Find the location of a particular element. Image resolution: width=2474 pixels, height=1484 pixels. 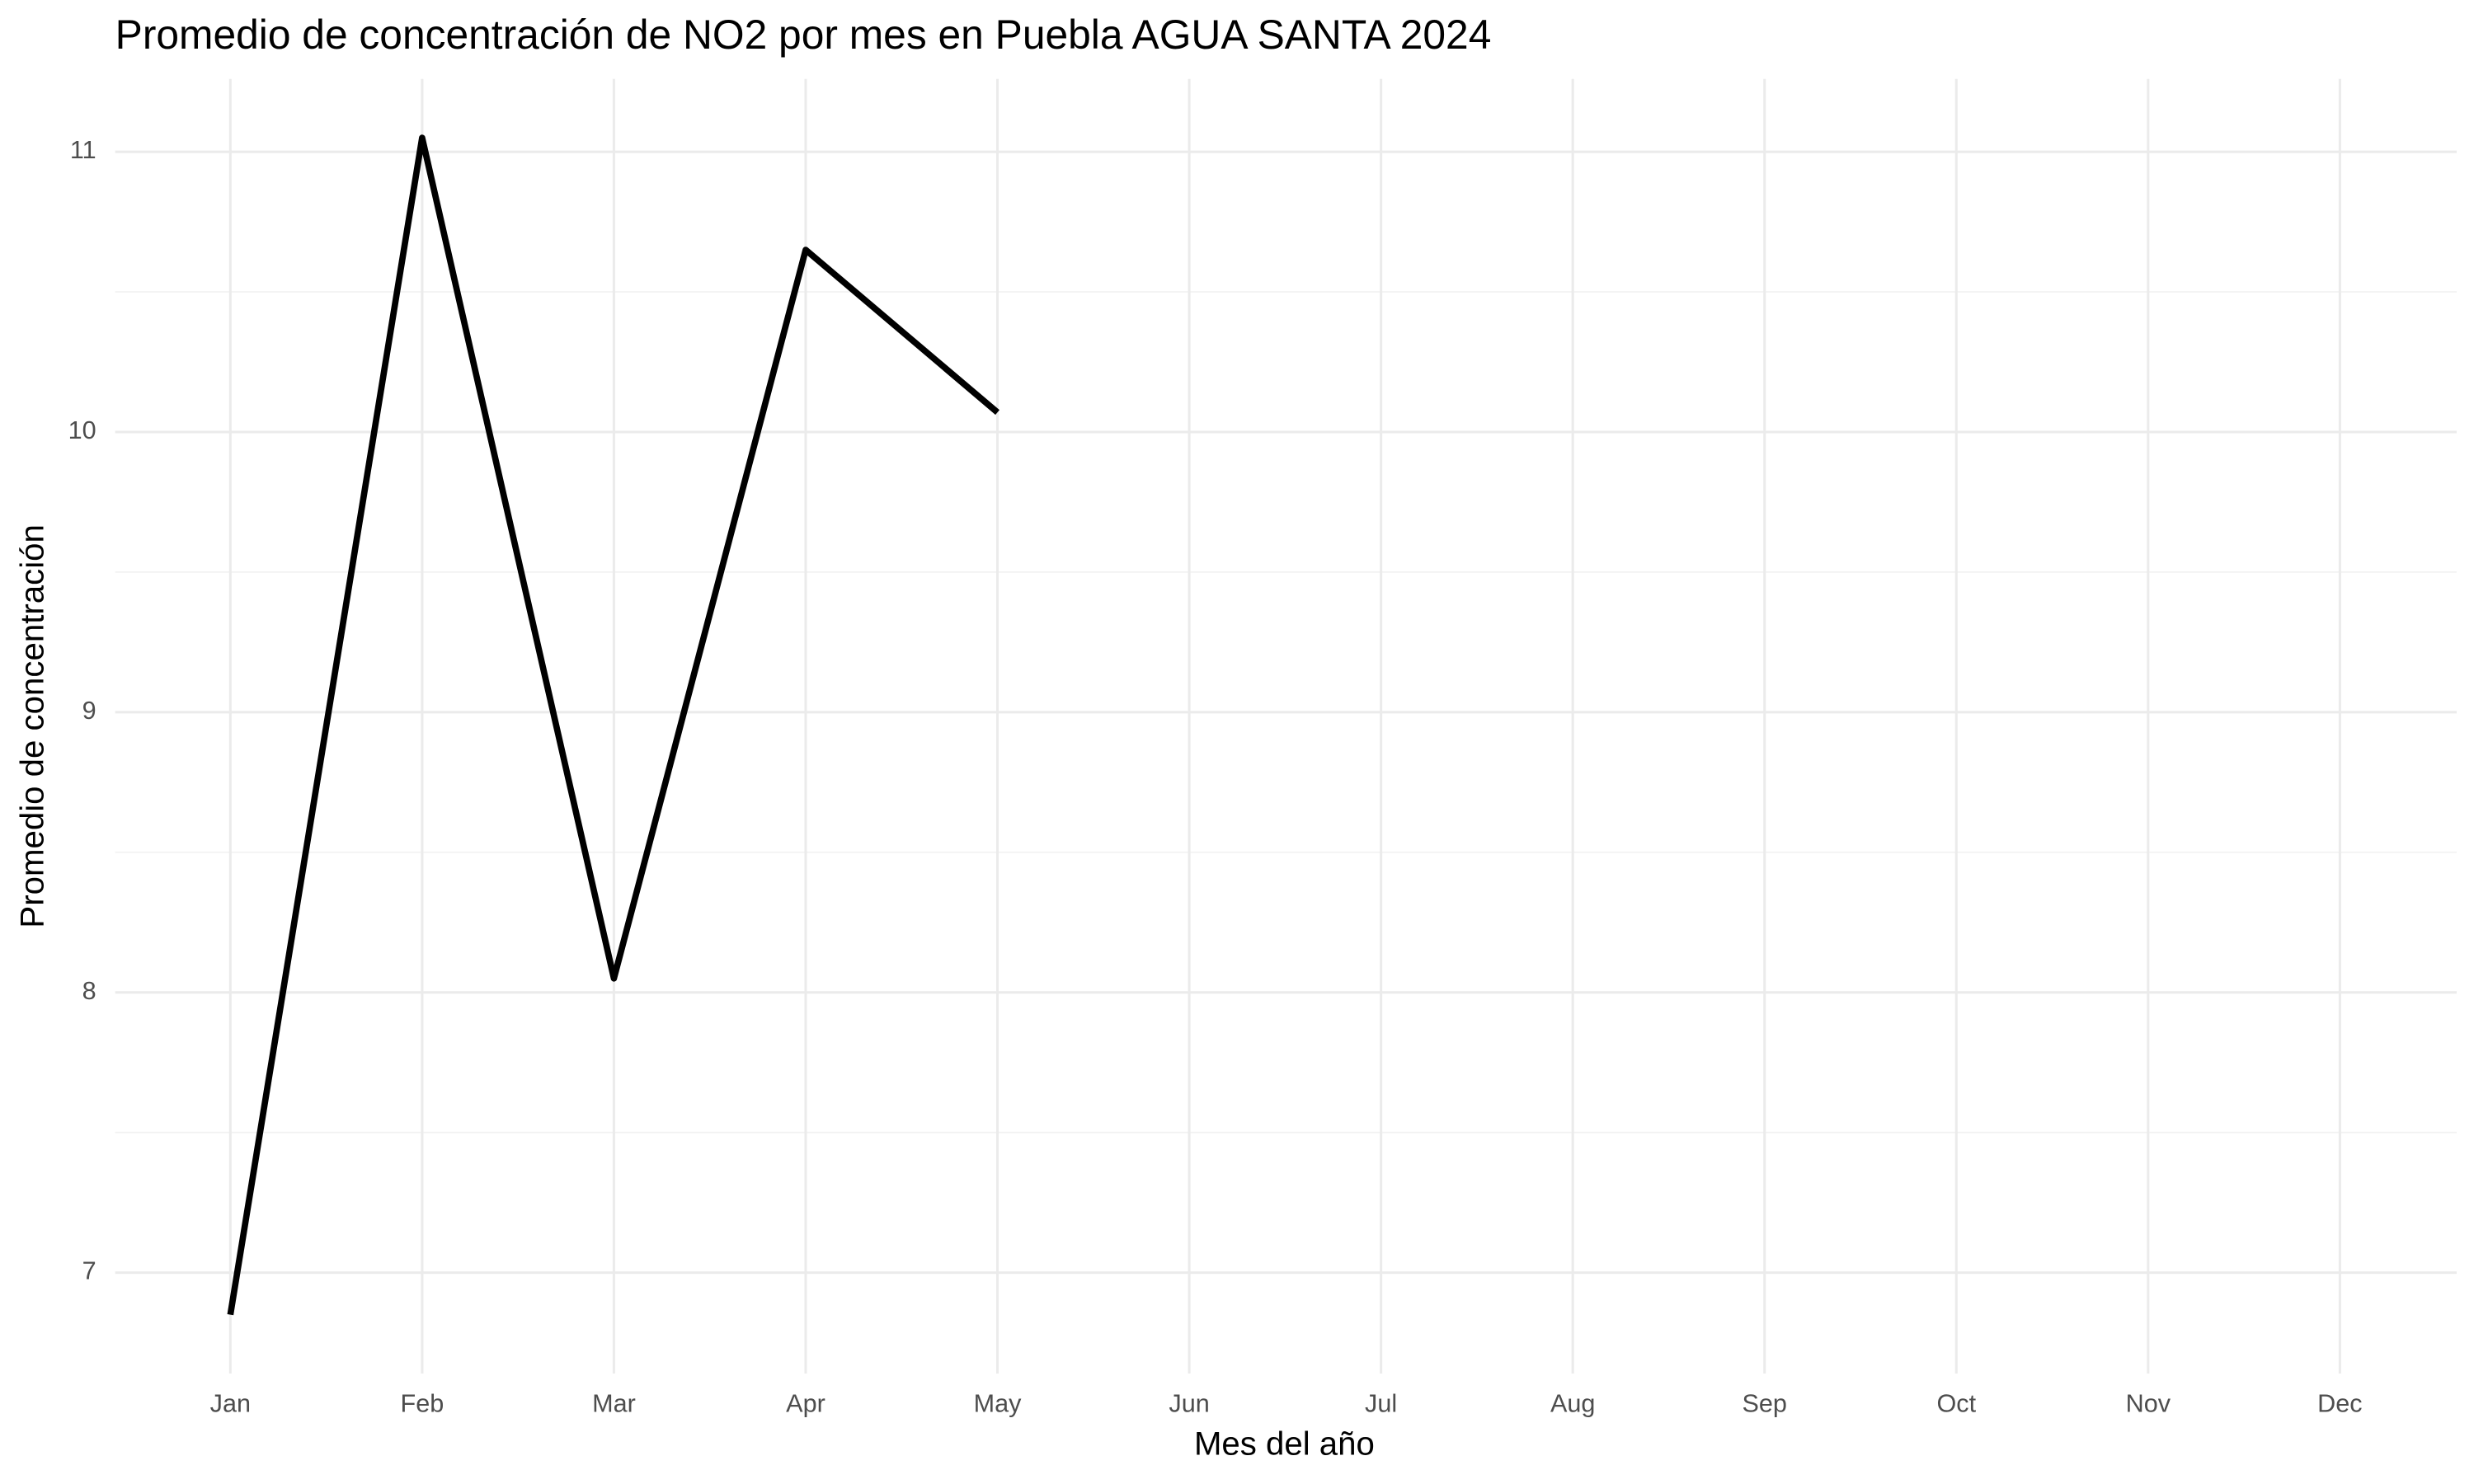

y-tick-label: 11 is located at coordinates (83, 150).